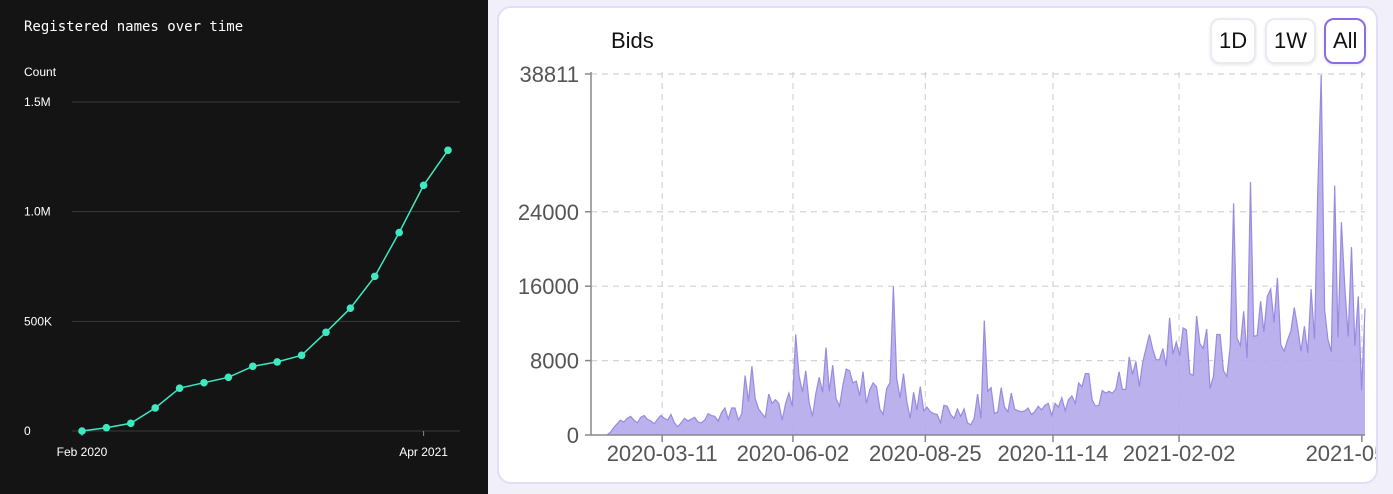 The height and width of the screenshot is (494, 1393). What do you see at coordinates (37, 102) in the screenshot?
I see `y-tick-label: 1.5M` at bounding box center [37, 102].